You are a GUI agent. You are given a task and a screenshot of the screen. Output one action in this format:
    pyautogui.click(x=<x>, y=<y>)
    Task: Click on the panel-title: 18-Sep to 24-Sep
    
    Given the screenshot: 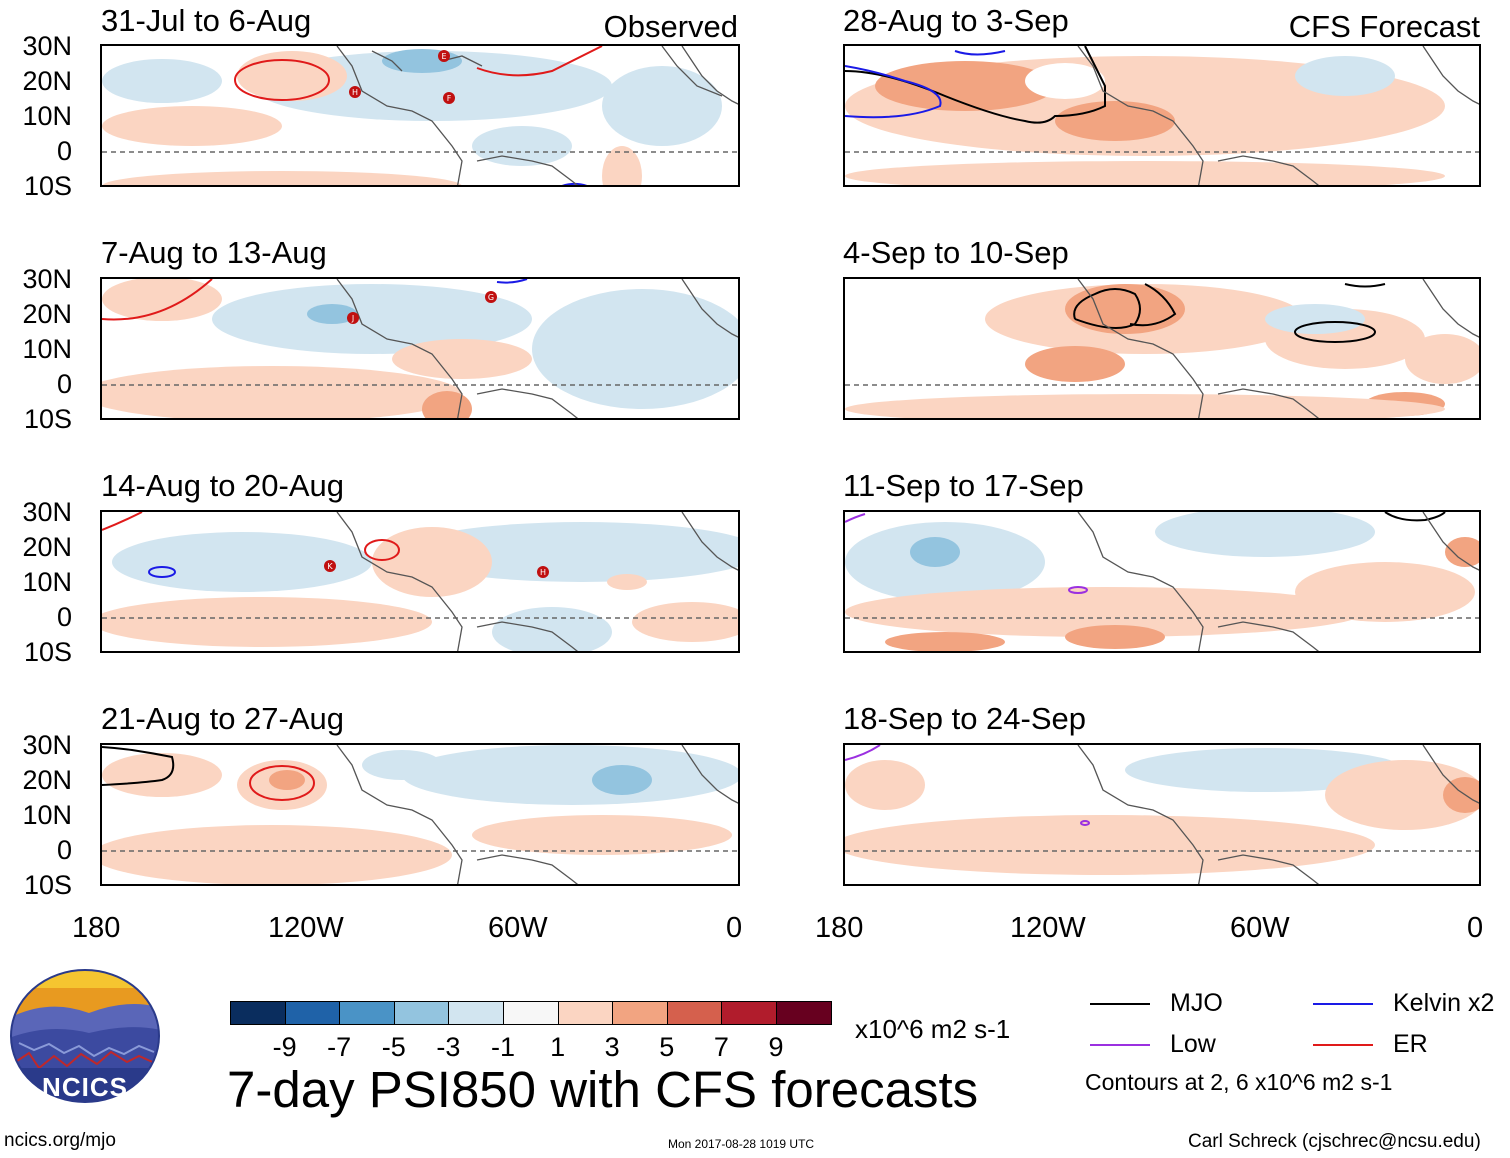 What is the action you would take?
    pyautogui.click(x=965, y=718)
    